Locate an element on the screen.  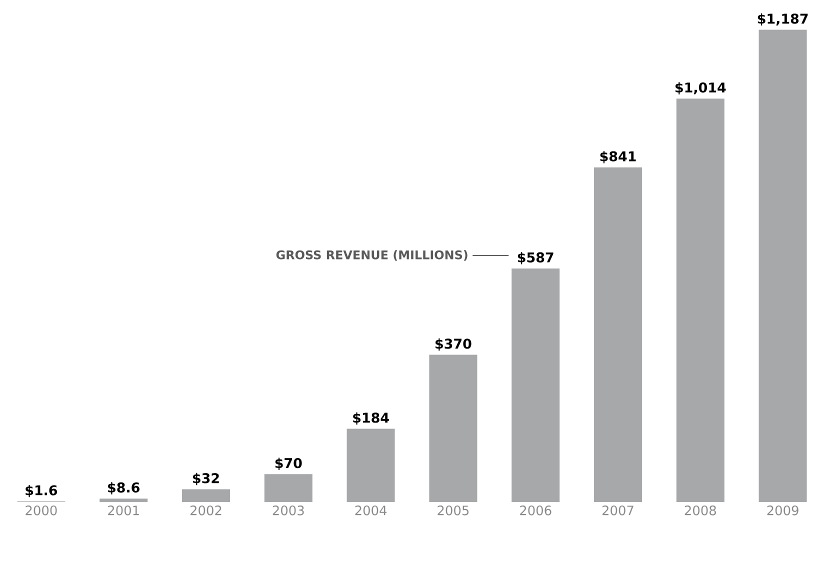
x-tick-label: 2000 is located at coordinates (41, 511).